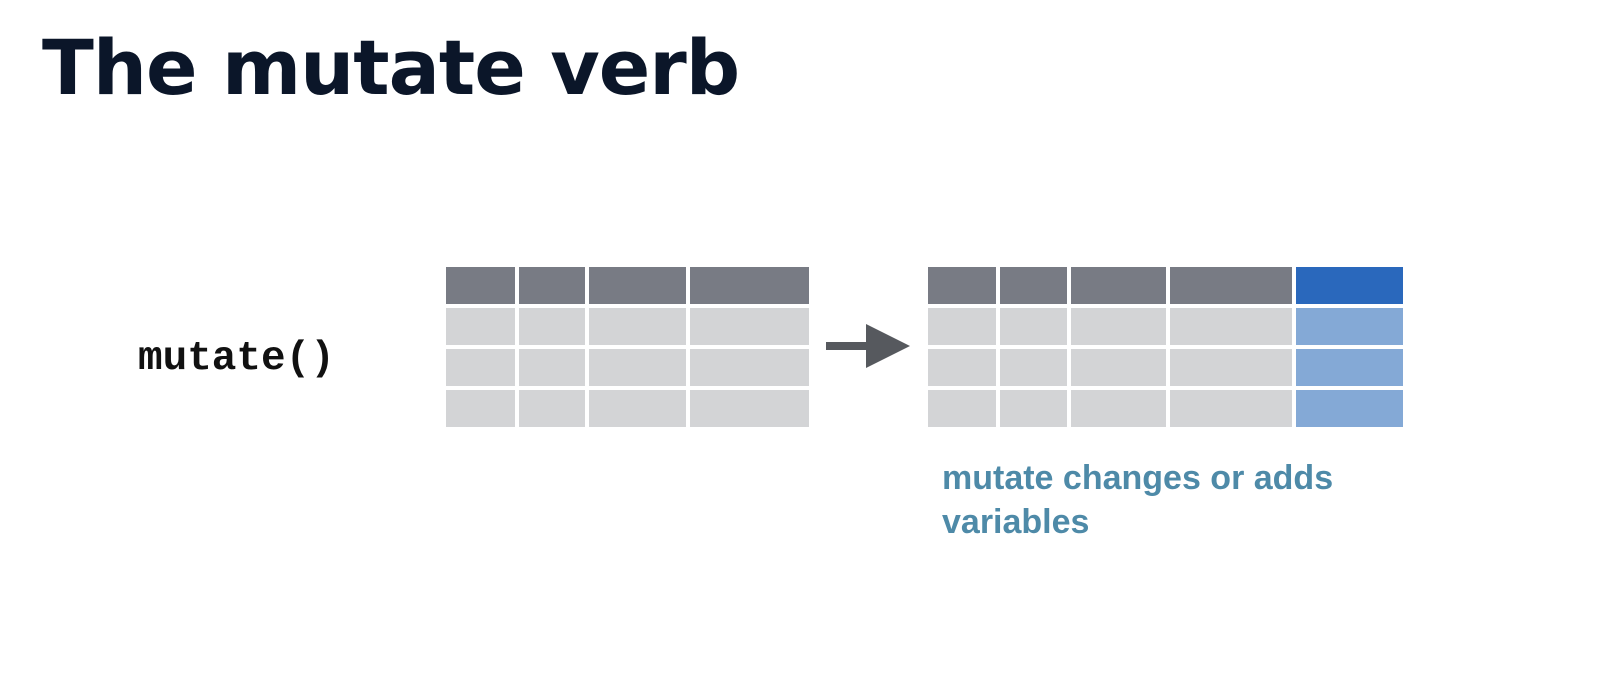 The image size is (1602, 682). I want to click on arrow-right-icon, so click(868, 346).